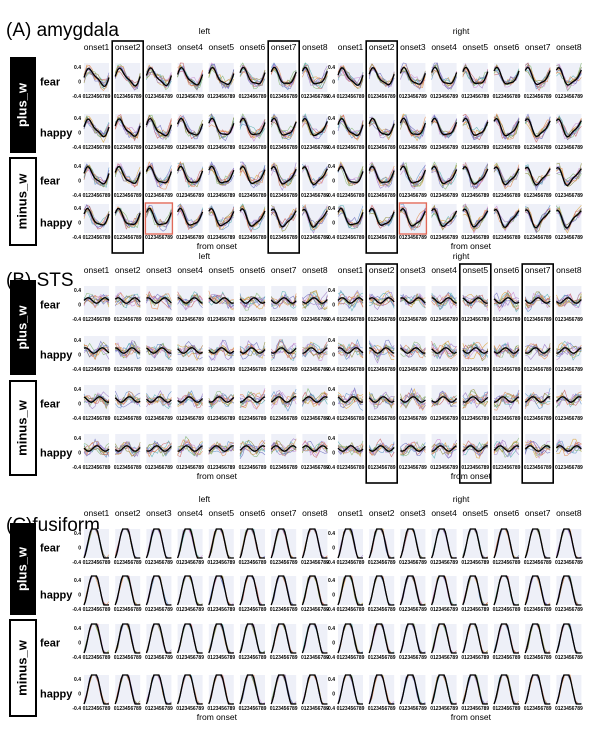  I want to click on column-header: onset5, so click(476, 47).